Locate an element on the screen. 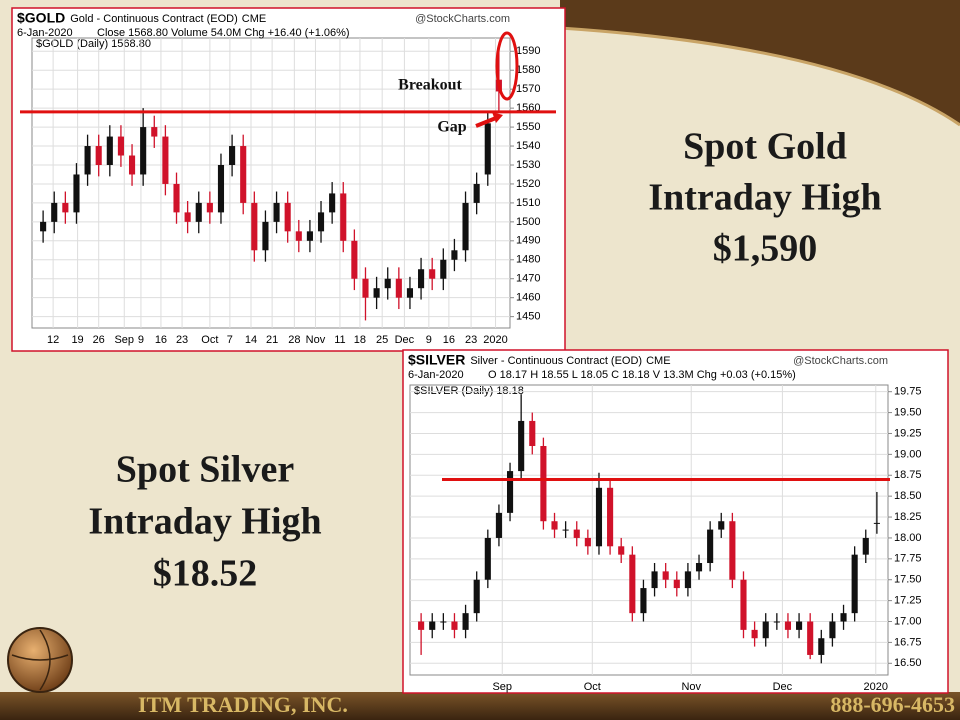 The image size is (960, 720). exchange: CME is located at coordinates (658, 361).